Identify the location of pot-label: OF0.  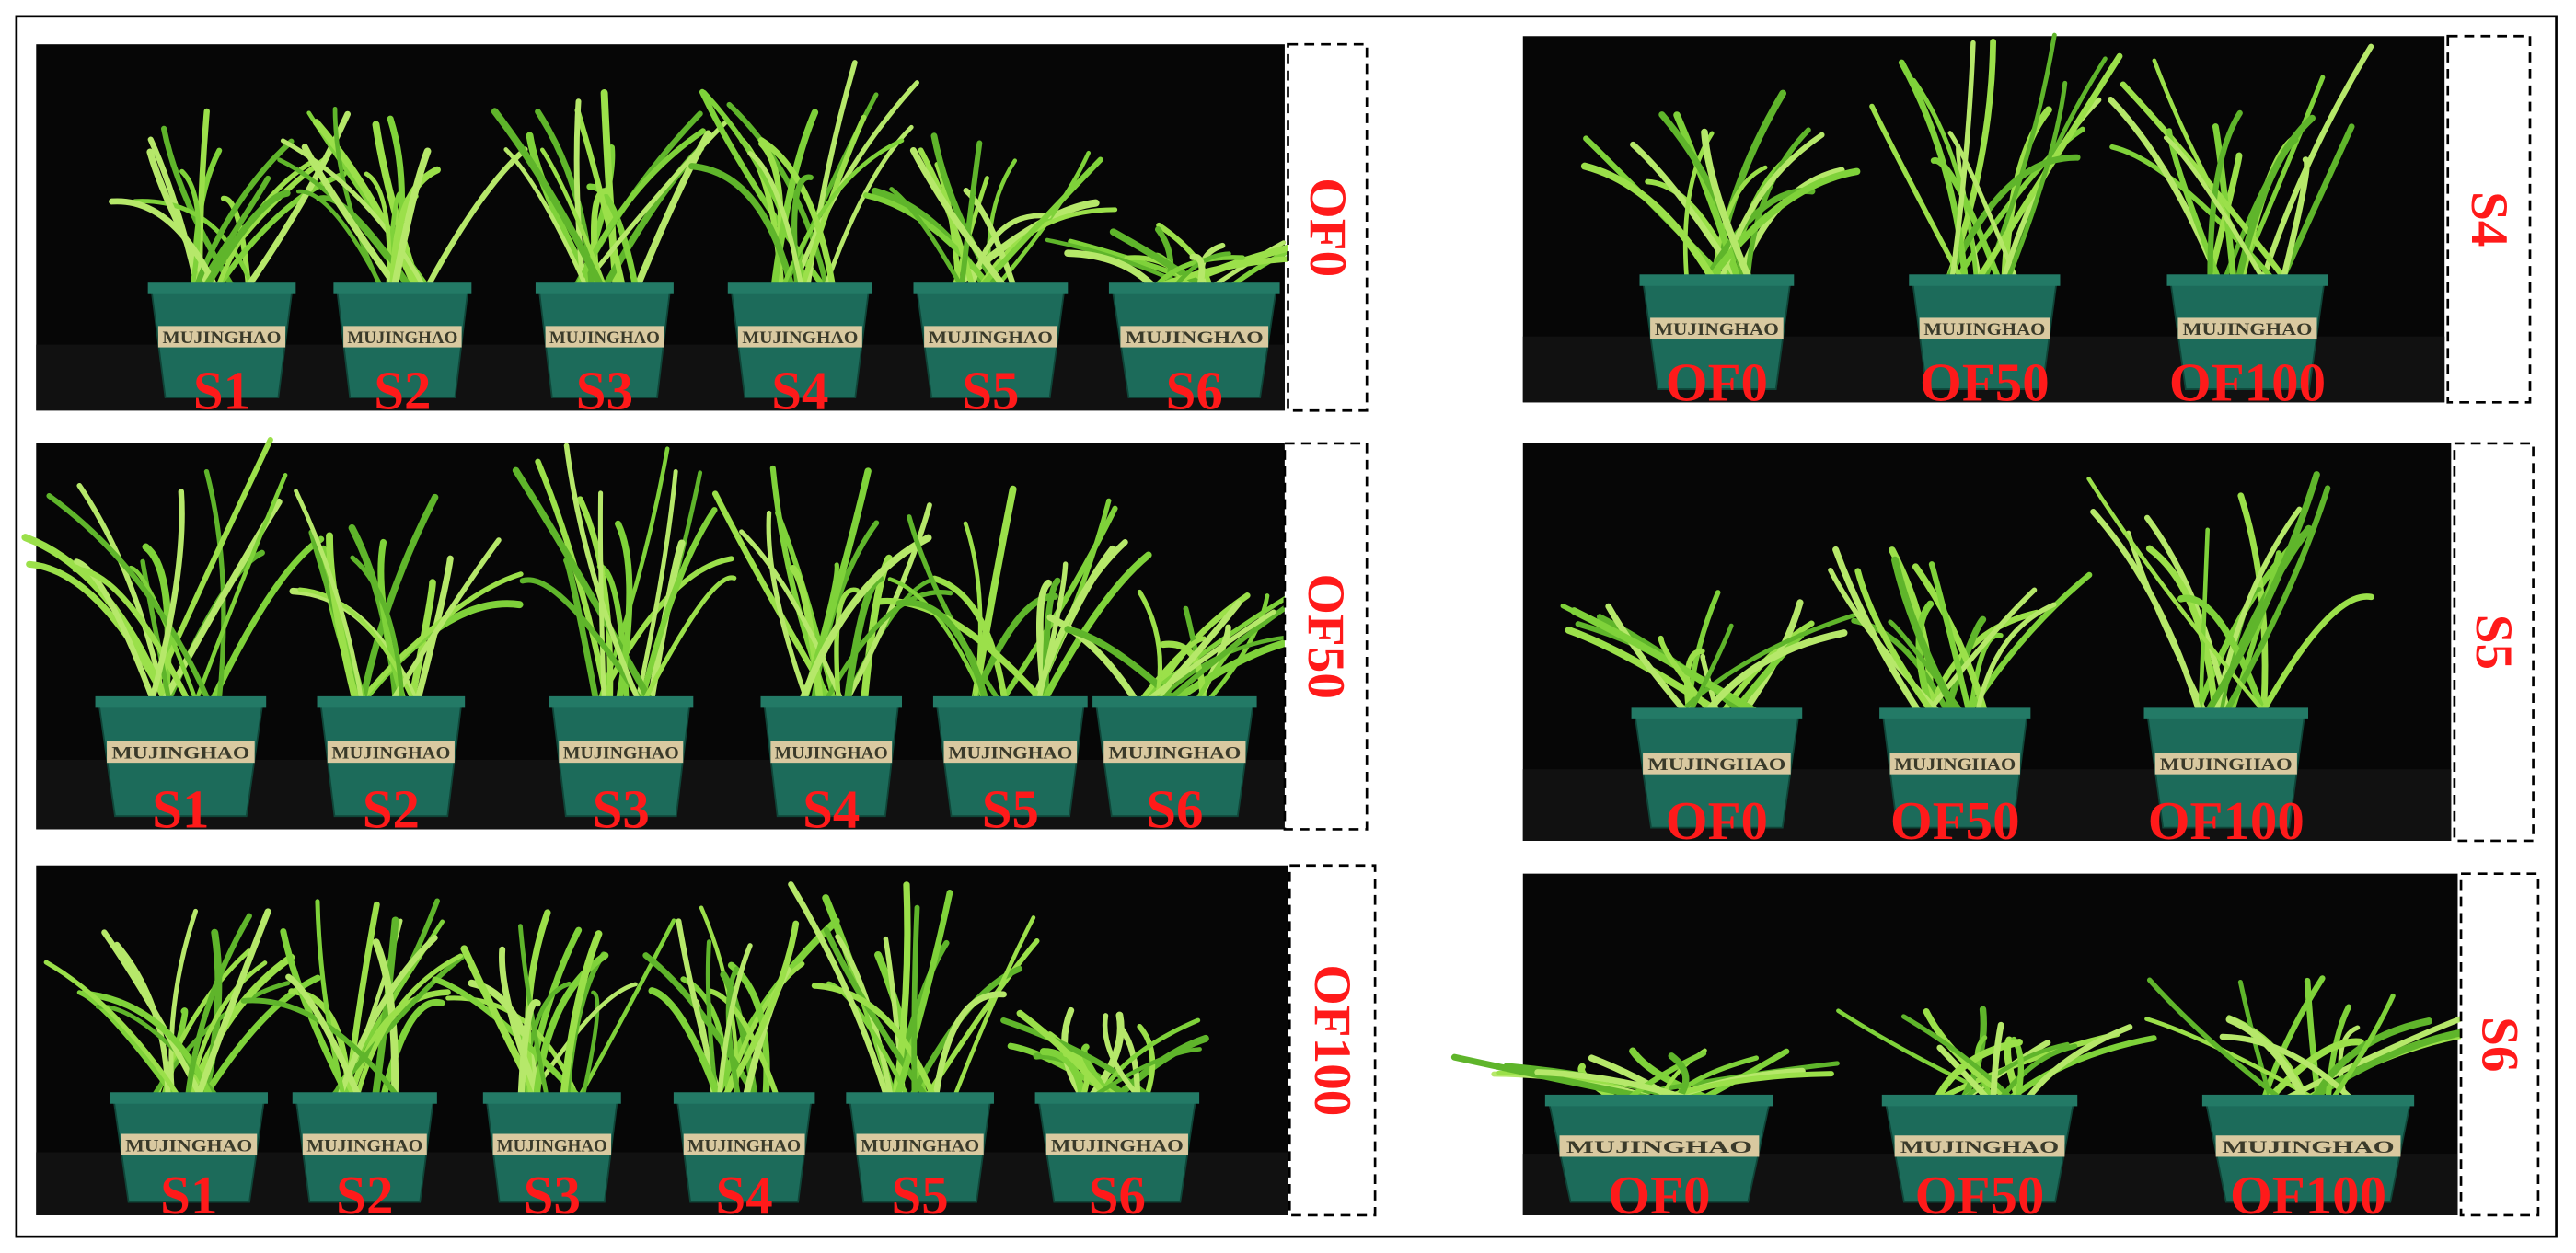
(1717, 383).